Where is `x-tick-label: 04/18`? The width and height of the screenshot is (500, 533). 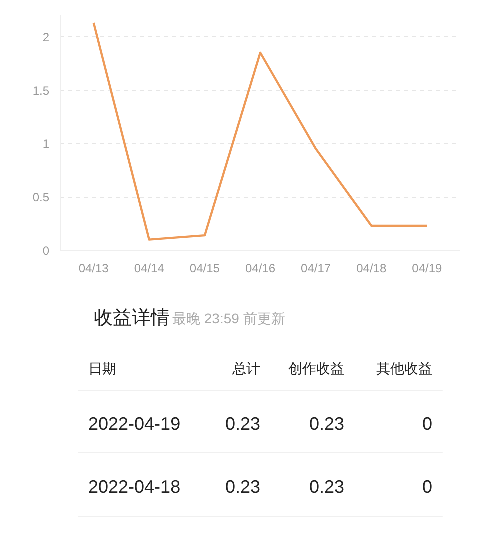
x-tick-label: 04/18 is located at coordinates (371, 269).